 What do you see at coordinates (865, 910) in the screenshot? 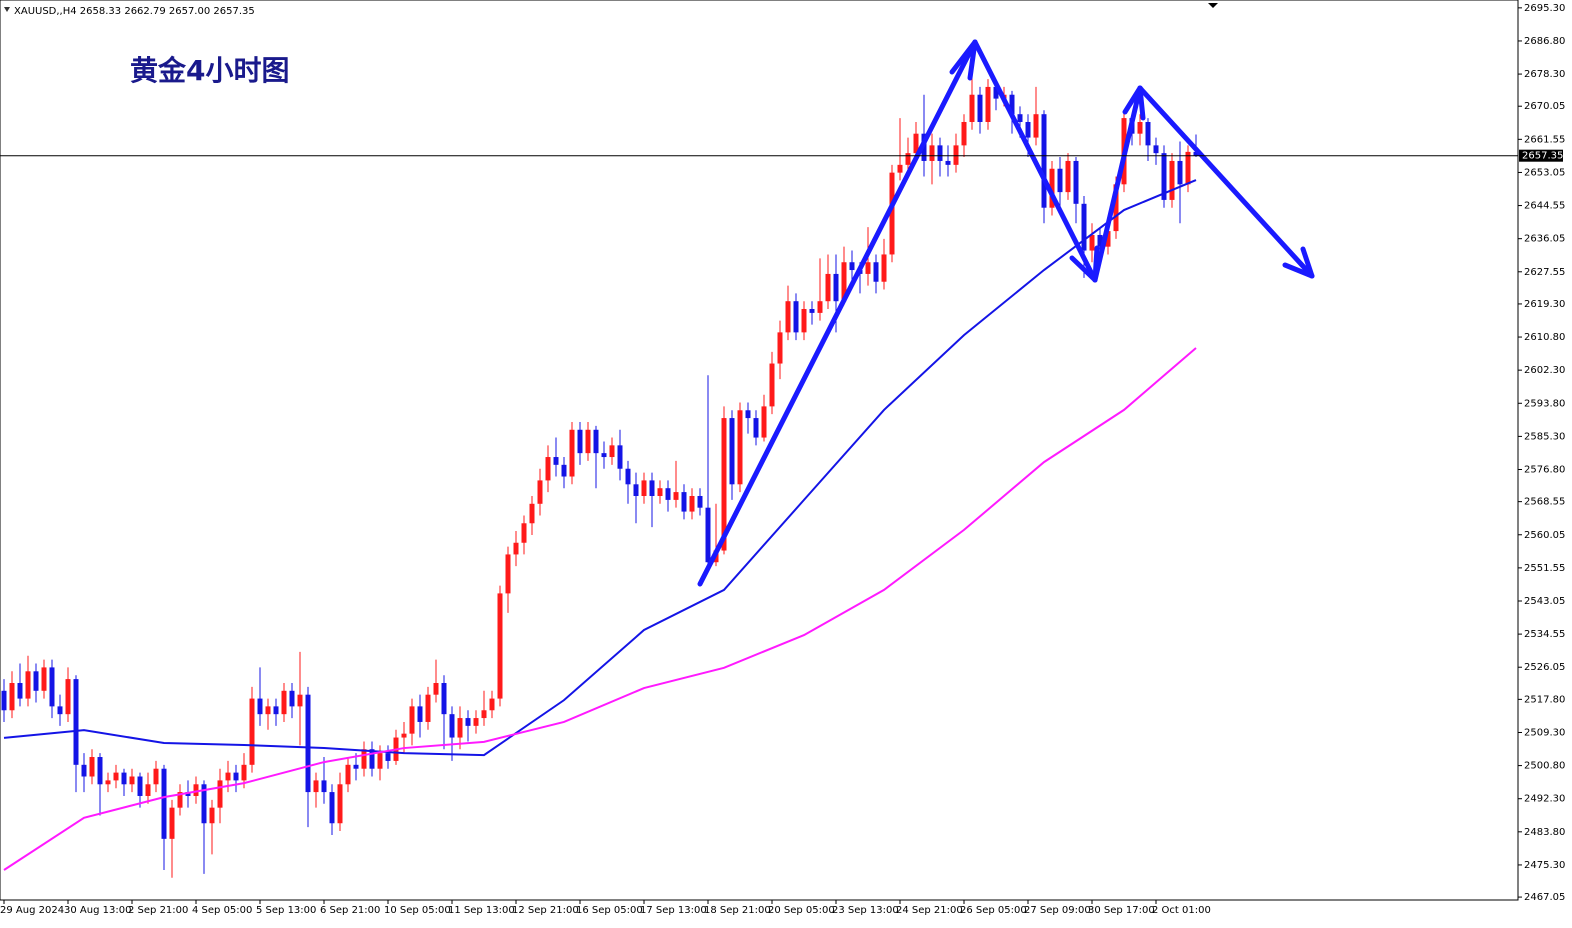
I see `x-tick-label: 23 Sep 13:00` at bounding box center [865, 910].